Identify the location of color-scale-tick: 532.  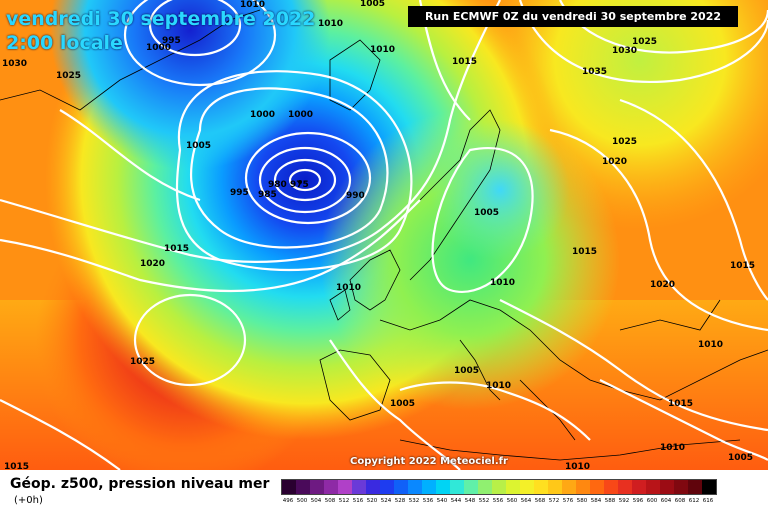
(414, 501).